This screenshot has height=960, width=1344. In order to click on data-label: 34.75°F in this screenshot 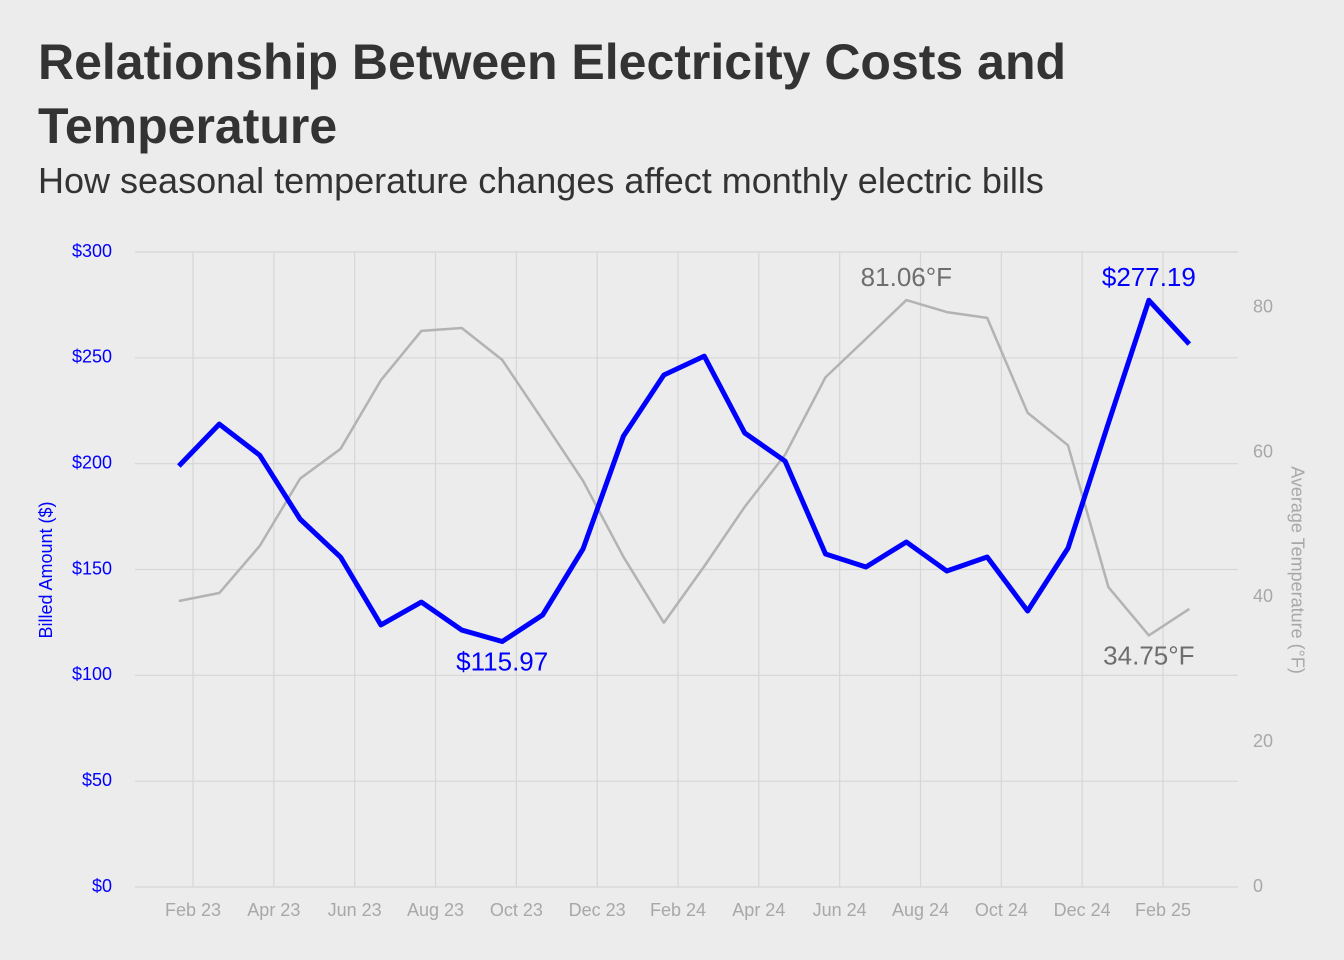, I will do `click(1148, 655)`.